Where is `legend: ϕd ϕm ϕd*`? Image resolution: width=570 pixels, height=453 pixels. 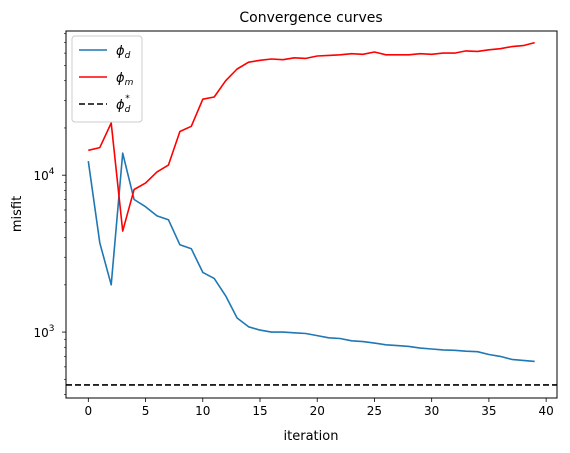 legend: ϕd ϕm ϕd* is located at coordinates (107, 79).